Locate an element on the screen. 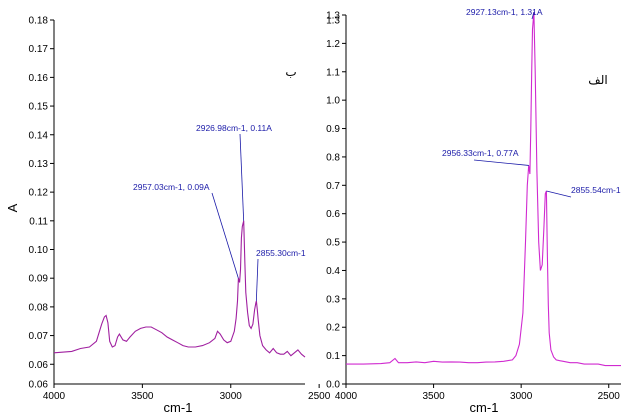  y-tick-label: 0.09 is located at coordinates (39, 279).